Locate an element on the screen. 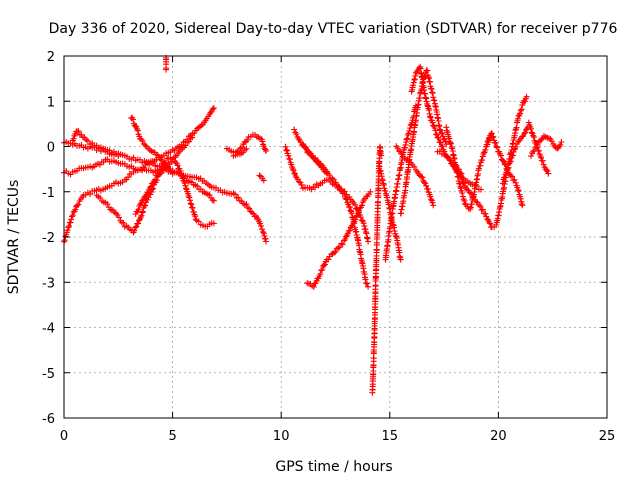 The width and height of the screenshot is (640, 480). x-tick-label: 25 is located at coordinates (607, 436).